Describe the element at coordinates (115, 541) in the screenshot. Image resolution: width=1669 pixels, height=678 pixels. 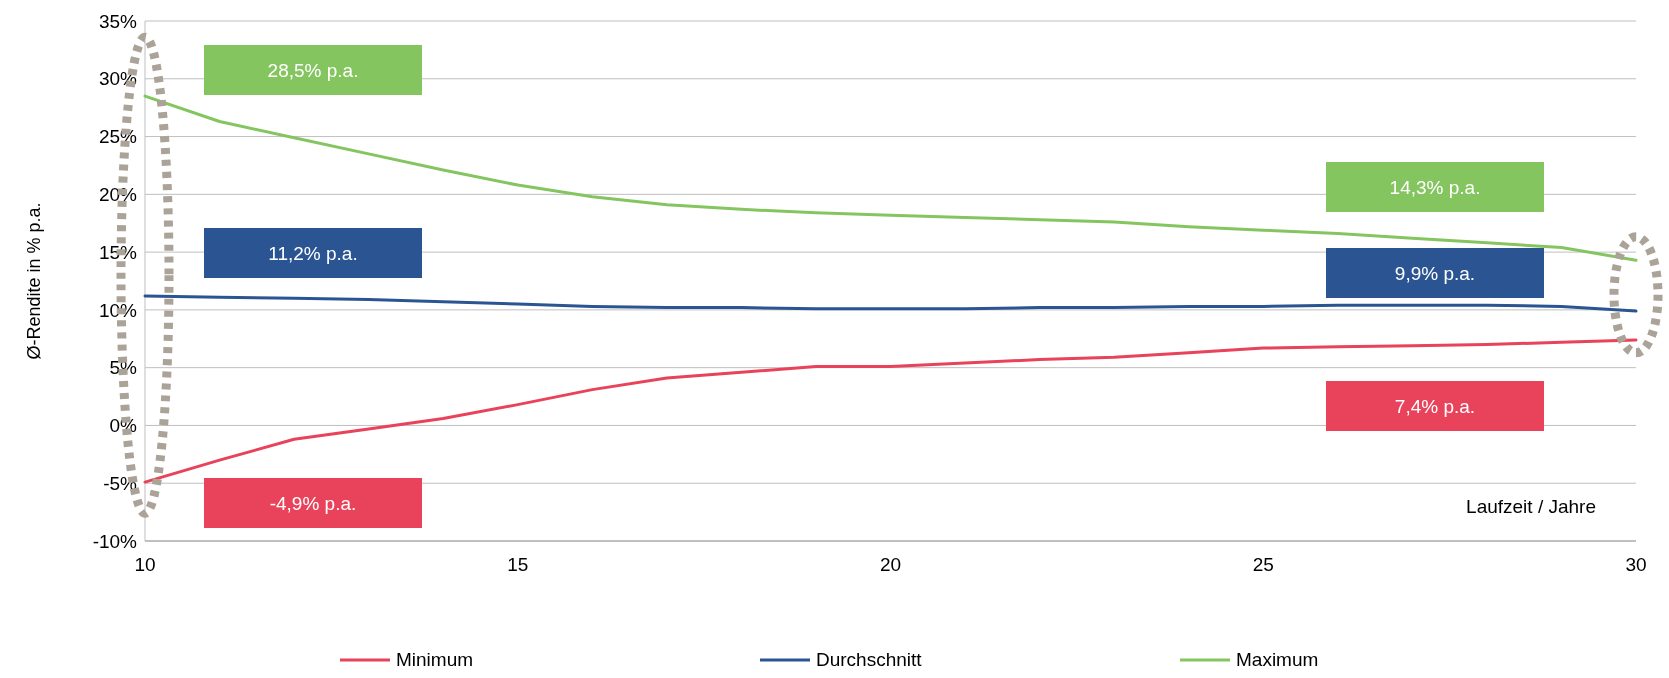
I see `y-tick-label: -10%` at that location.